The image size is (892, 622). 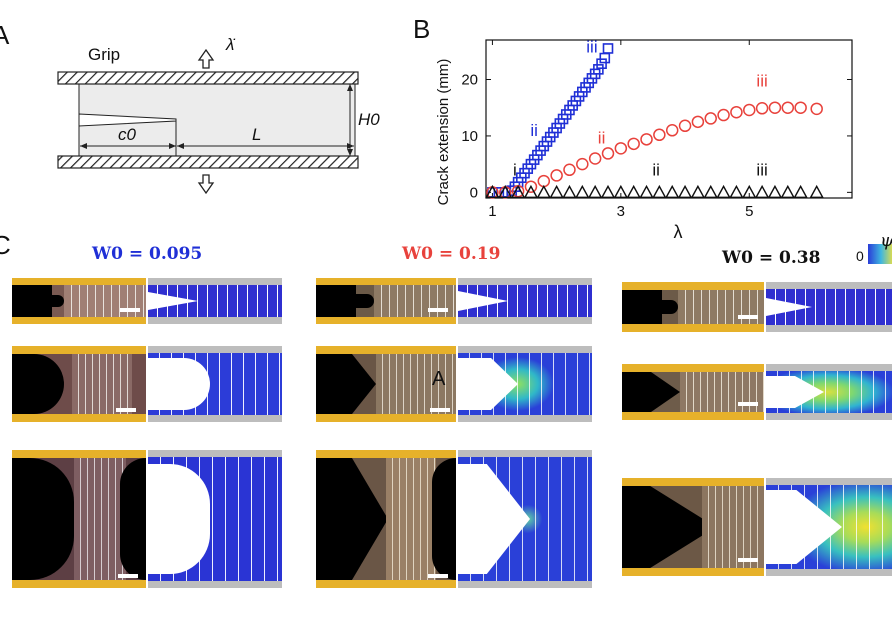 What do you see at coordinates (79, 384) in the screenshot?
I see `photo-col1-row2` at bounding box center [79, 384].